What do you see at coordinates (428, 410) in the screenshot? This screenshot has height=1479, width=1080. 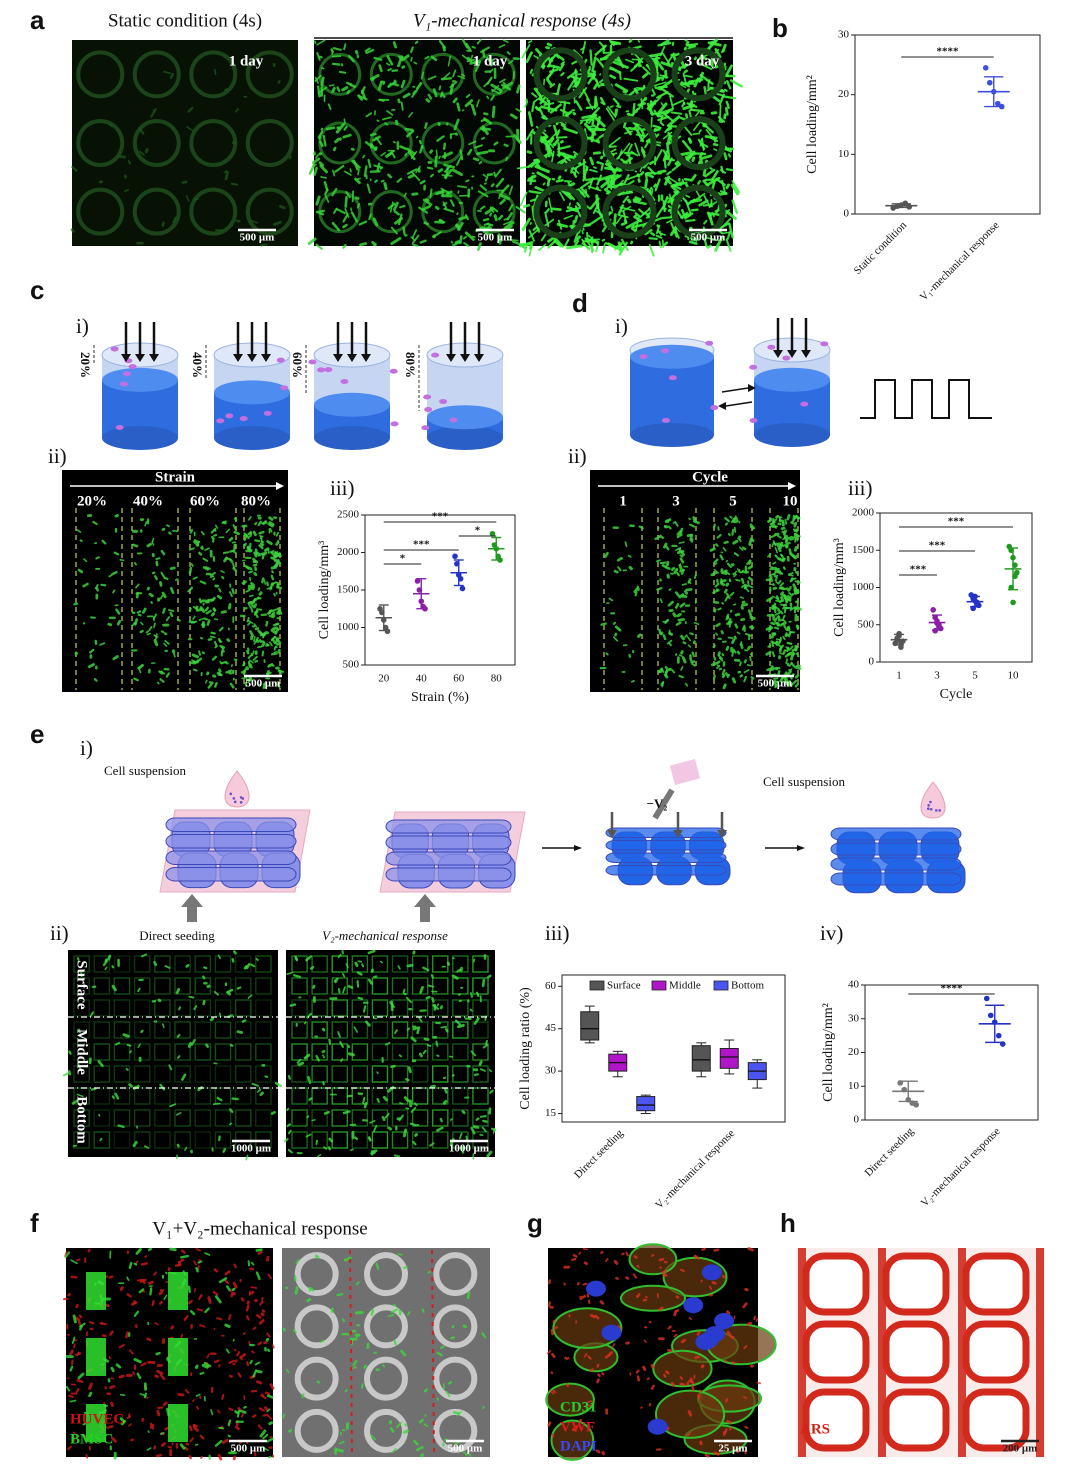 I see `cell` at bounding box center [428, 410].